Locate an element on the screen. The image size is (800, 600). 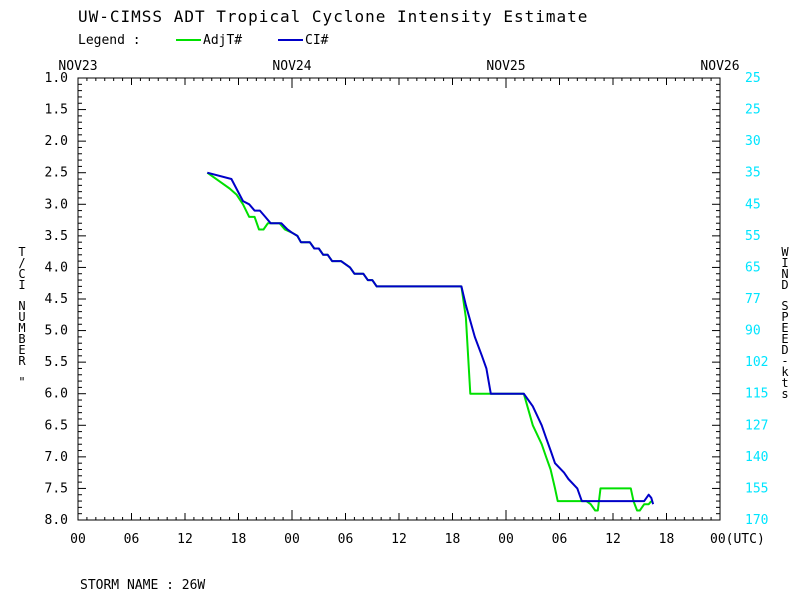
legend-label: Legend : is located at coordinates (109, 40).